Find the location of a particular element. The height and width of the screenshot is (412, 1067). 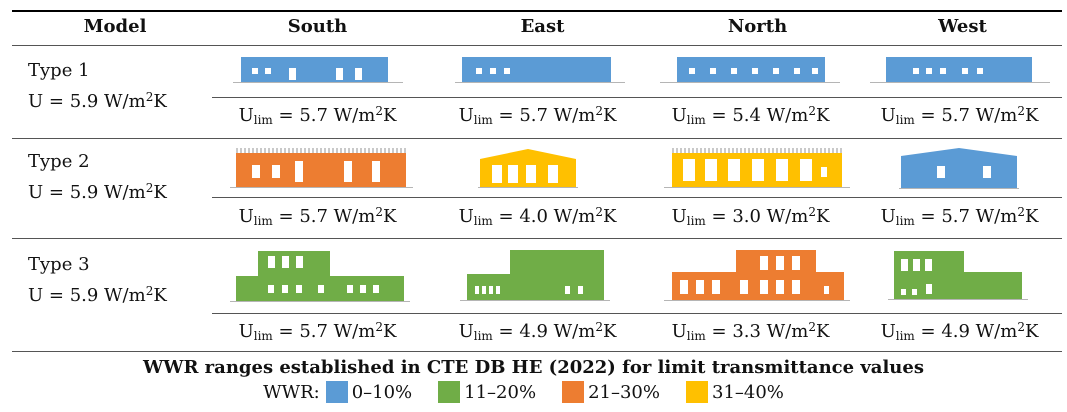

ulim-type1-north: Ulim = 5.4 W/m2K is located at coordinates (750, 115).